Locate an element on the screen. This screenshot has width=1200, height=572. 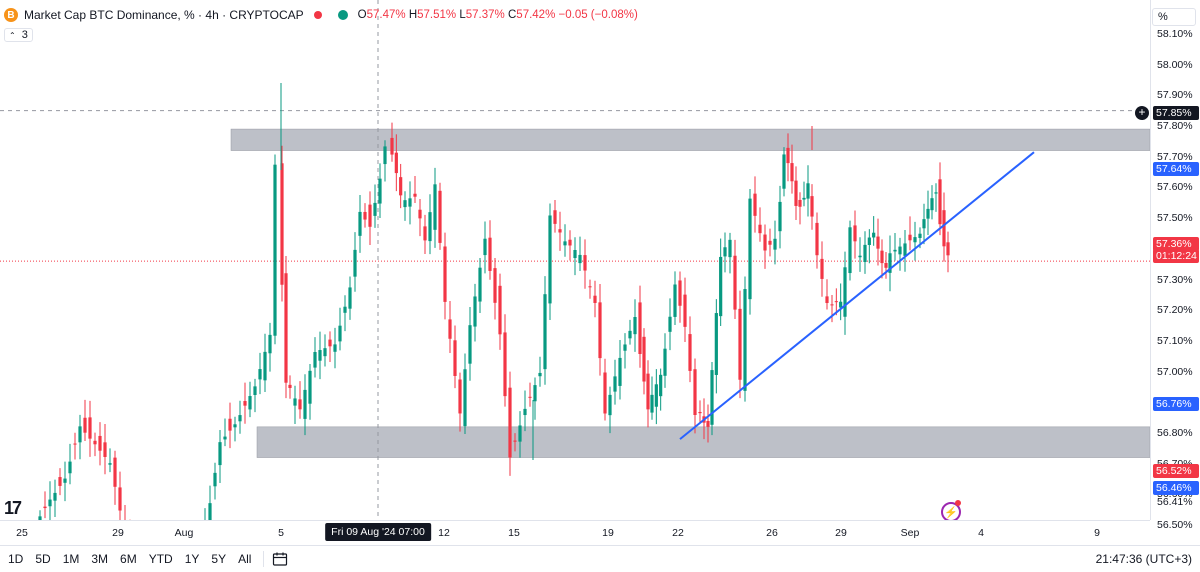
notification-dot is located at coordinates (958, 503).